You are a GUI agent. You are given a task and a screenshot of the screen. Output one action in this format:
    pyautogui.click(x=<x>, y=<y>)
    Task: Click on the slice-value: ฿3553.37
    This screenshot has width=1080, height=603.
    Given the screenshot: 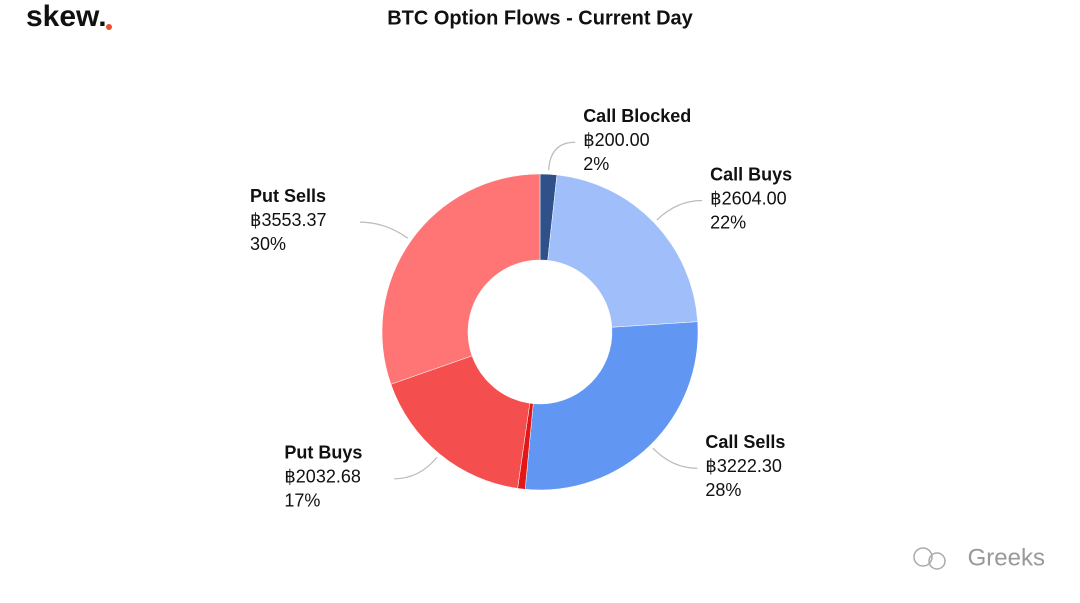 What is the action you would take?
    pyautogui.click(x=288, y=220)
    